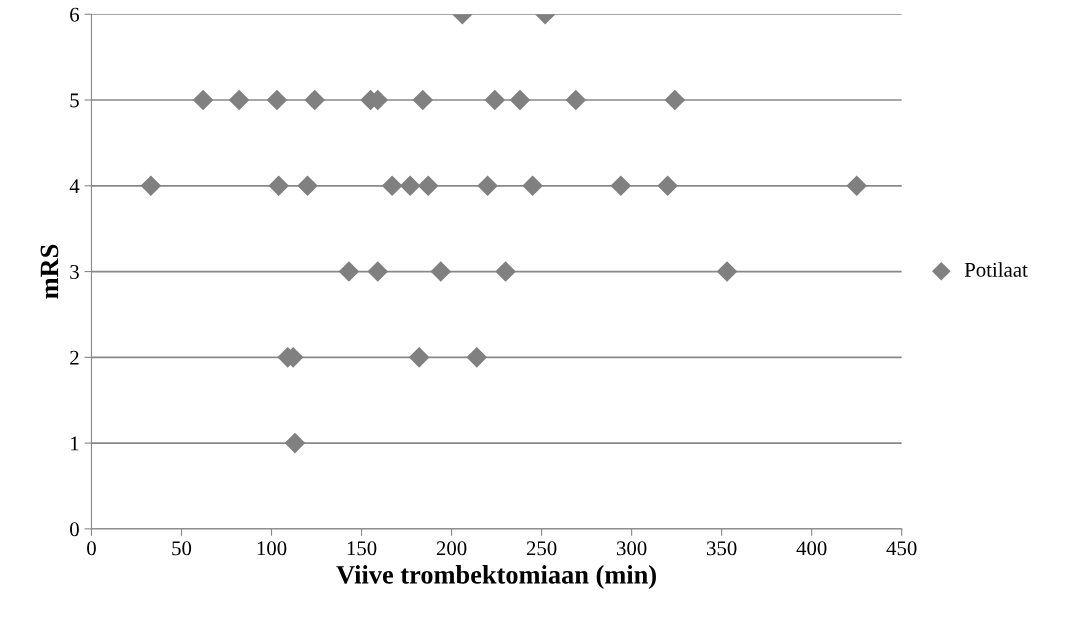 The height and width of the screenshot is (620, 1089). What do you see at coordinates (74, 357) in the screenshot?
I see `y-tick-label: 2` at bounding box center [74, 357].